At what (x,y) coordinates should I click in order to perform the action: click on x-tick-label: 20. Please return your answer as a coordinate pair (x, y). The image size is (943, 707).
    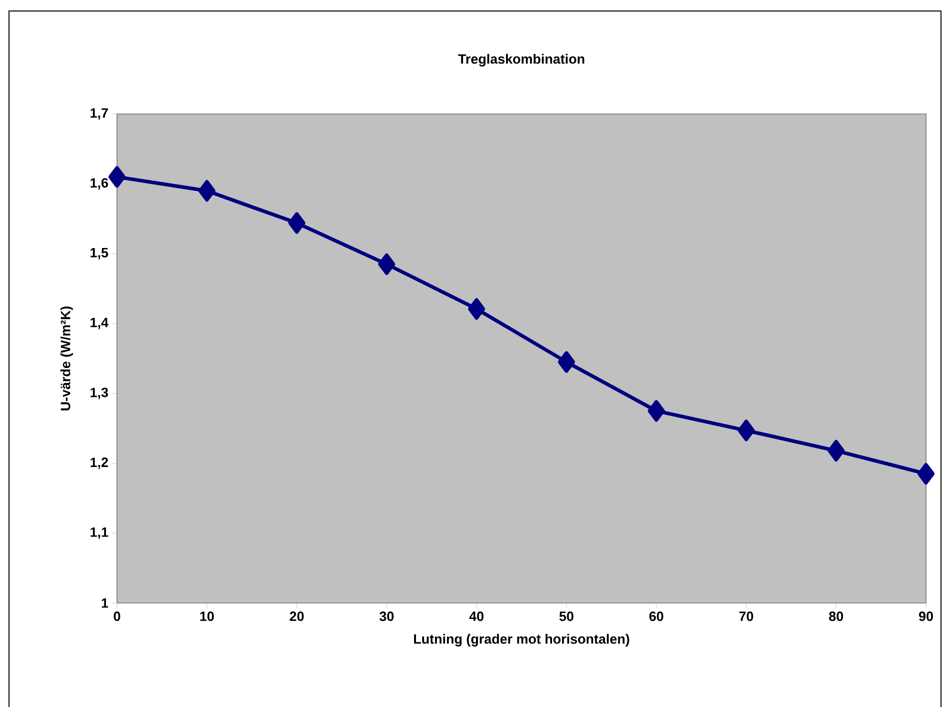
    Looking at the image, I should click on (297, 617).